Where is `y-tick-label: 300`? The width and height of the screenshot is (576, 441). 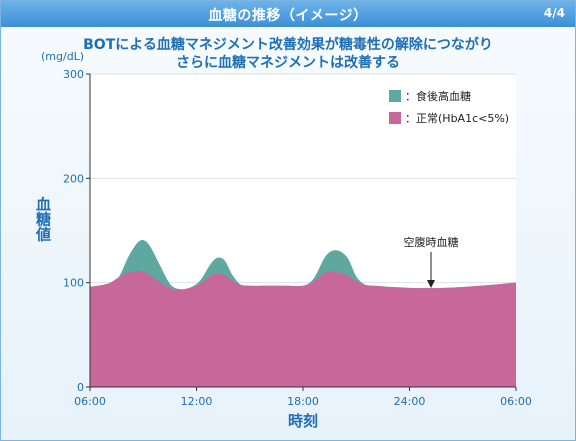 y-tick-label: 300 is located at coordinates (73, 74).